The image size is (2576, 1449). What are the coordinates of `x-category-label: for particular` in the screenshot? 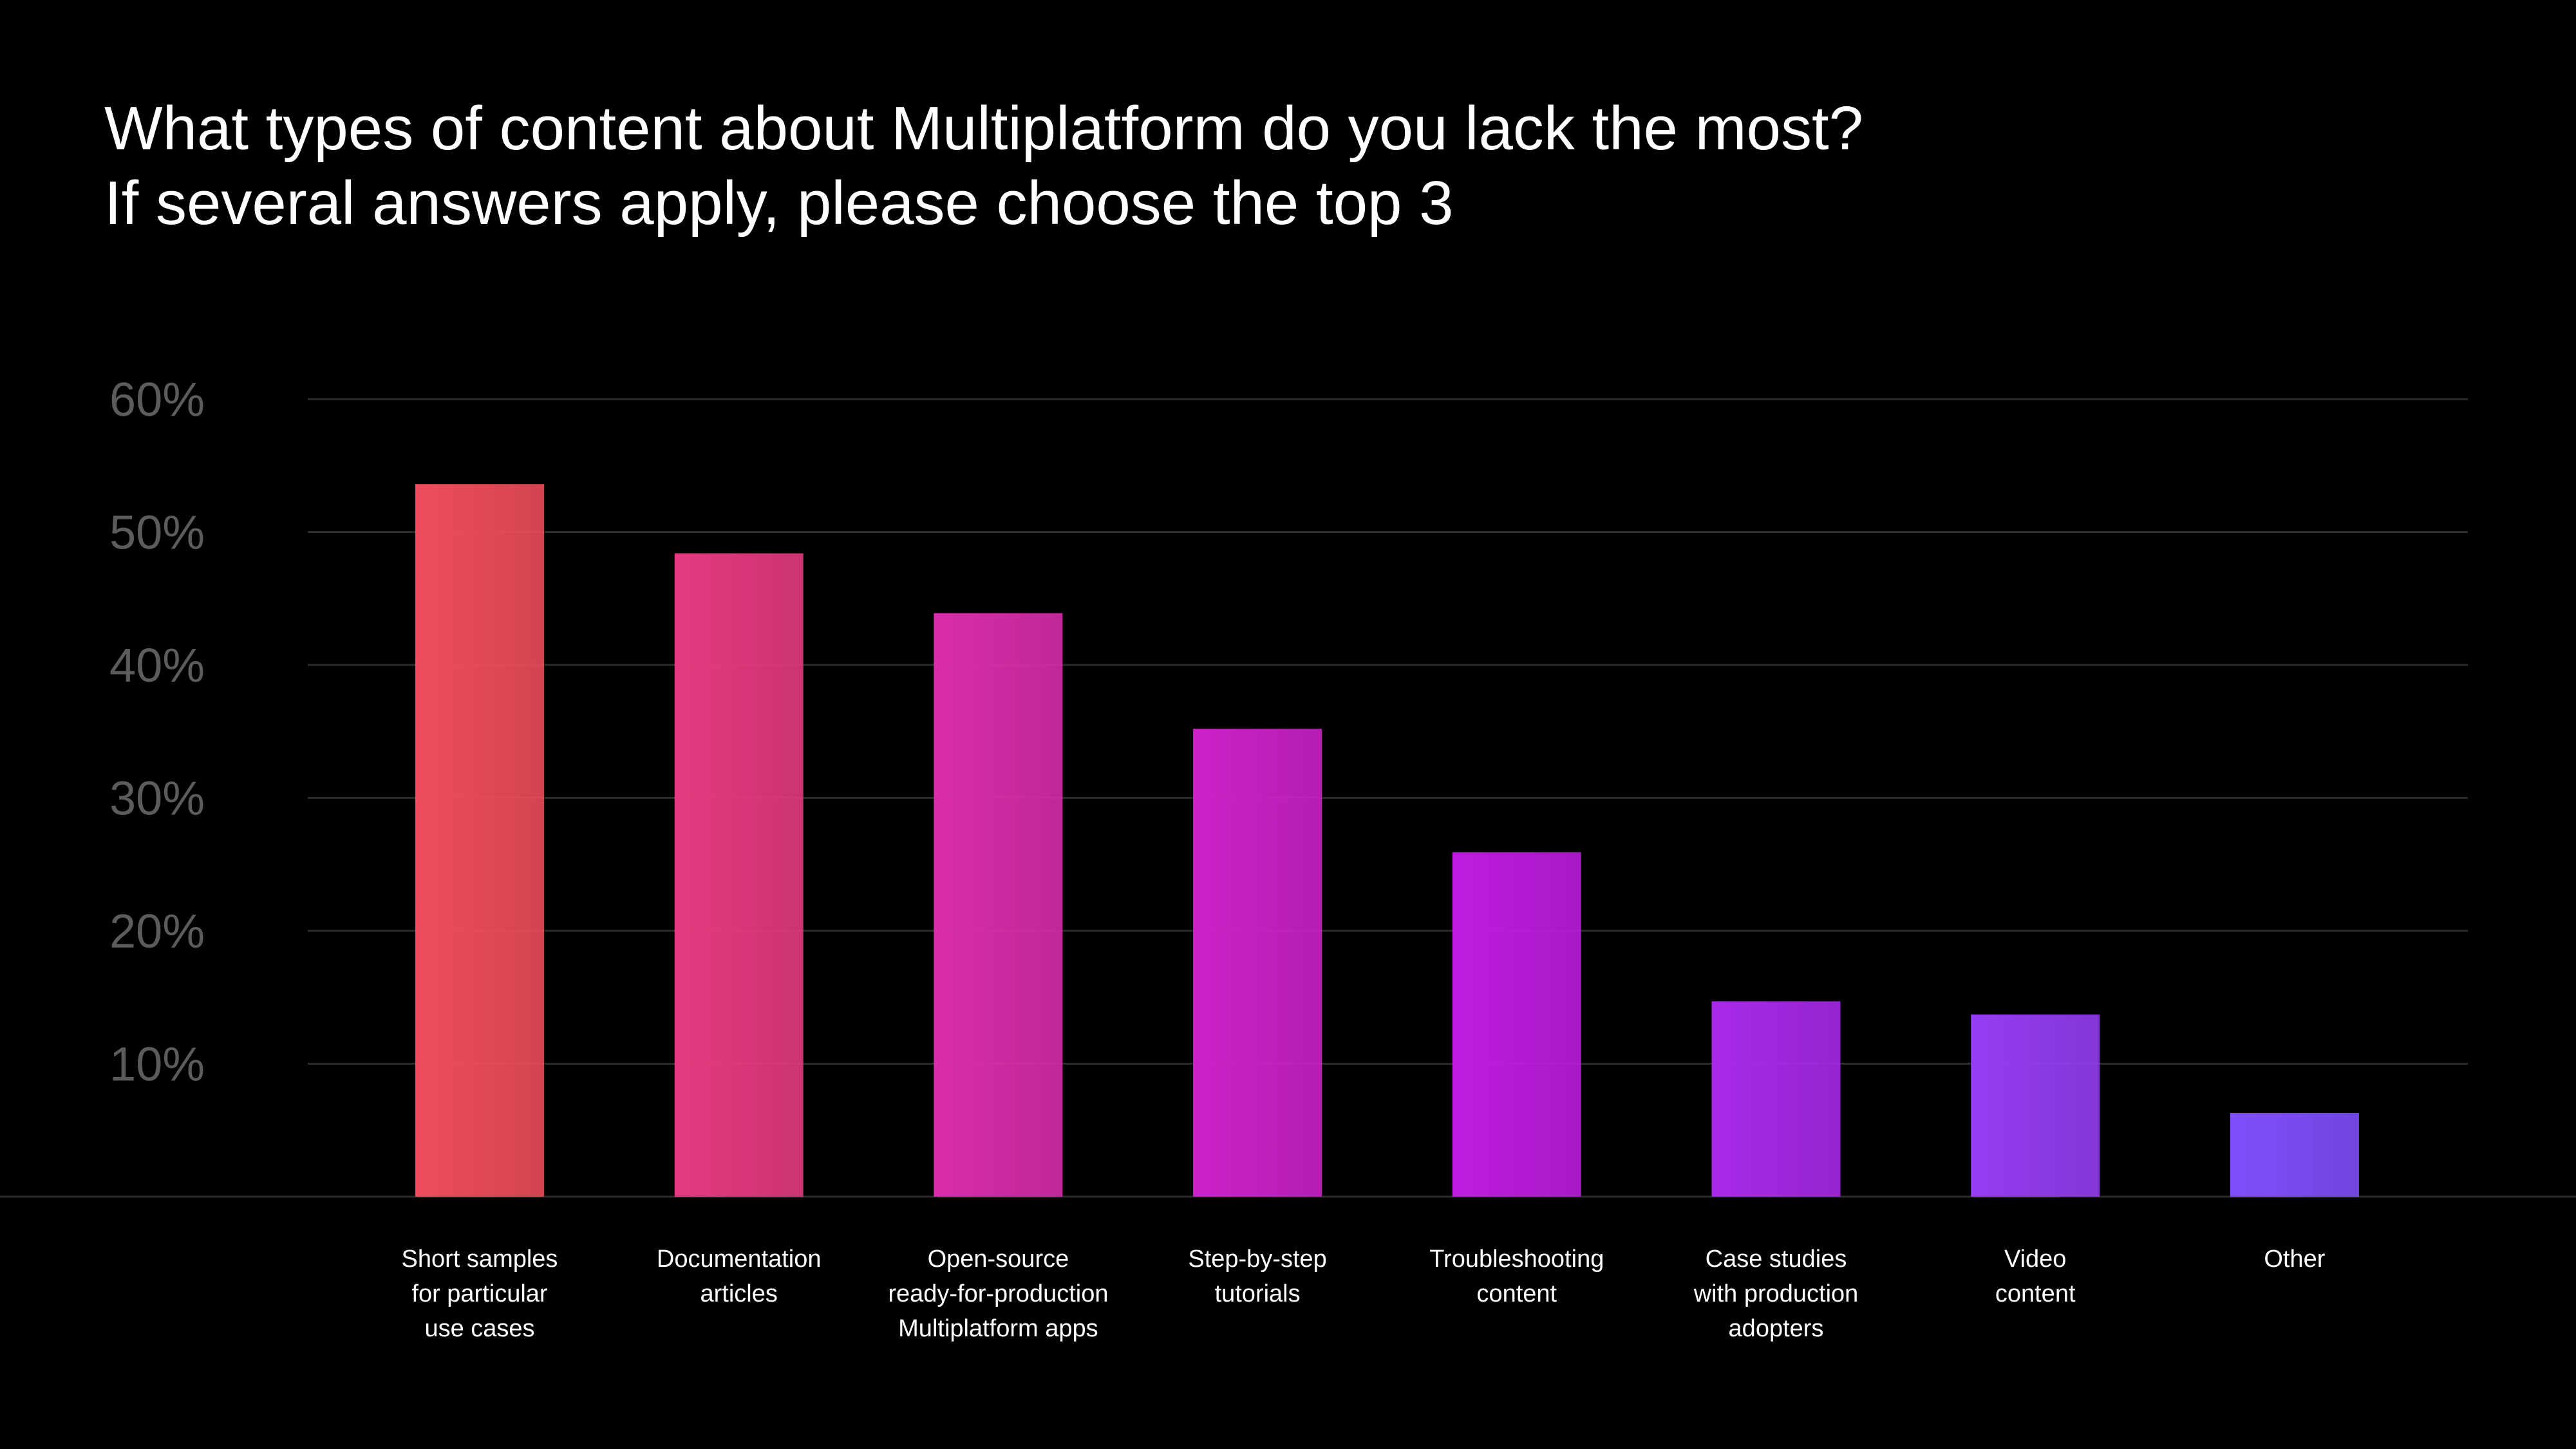 It's located at (479, 1293).